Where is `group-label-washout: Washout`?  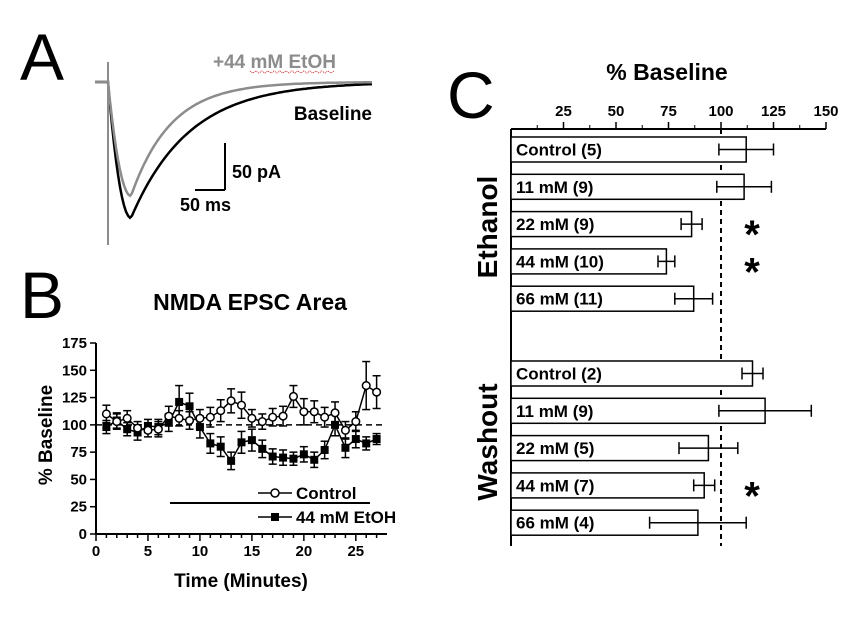
group-label-washout: Washout is located at coordinates (487, 441).